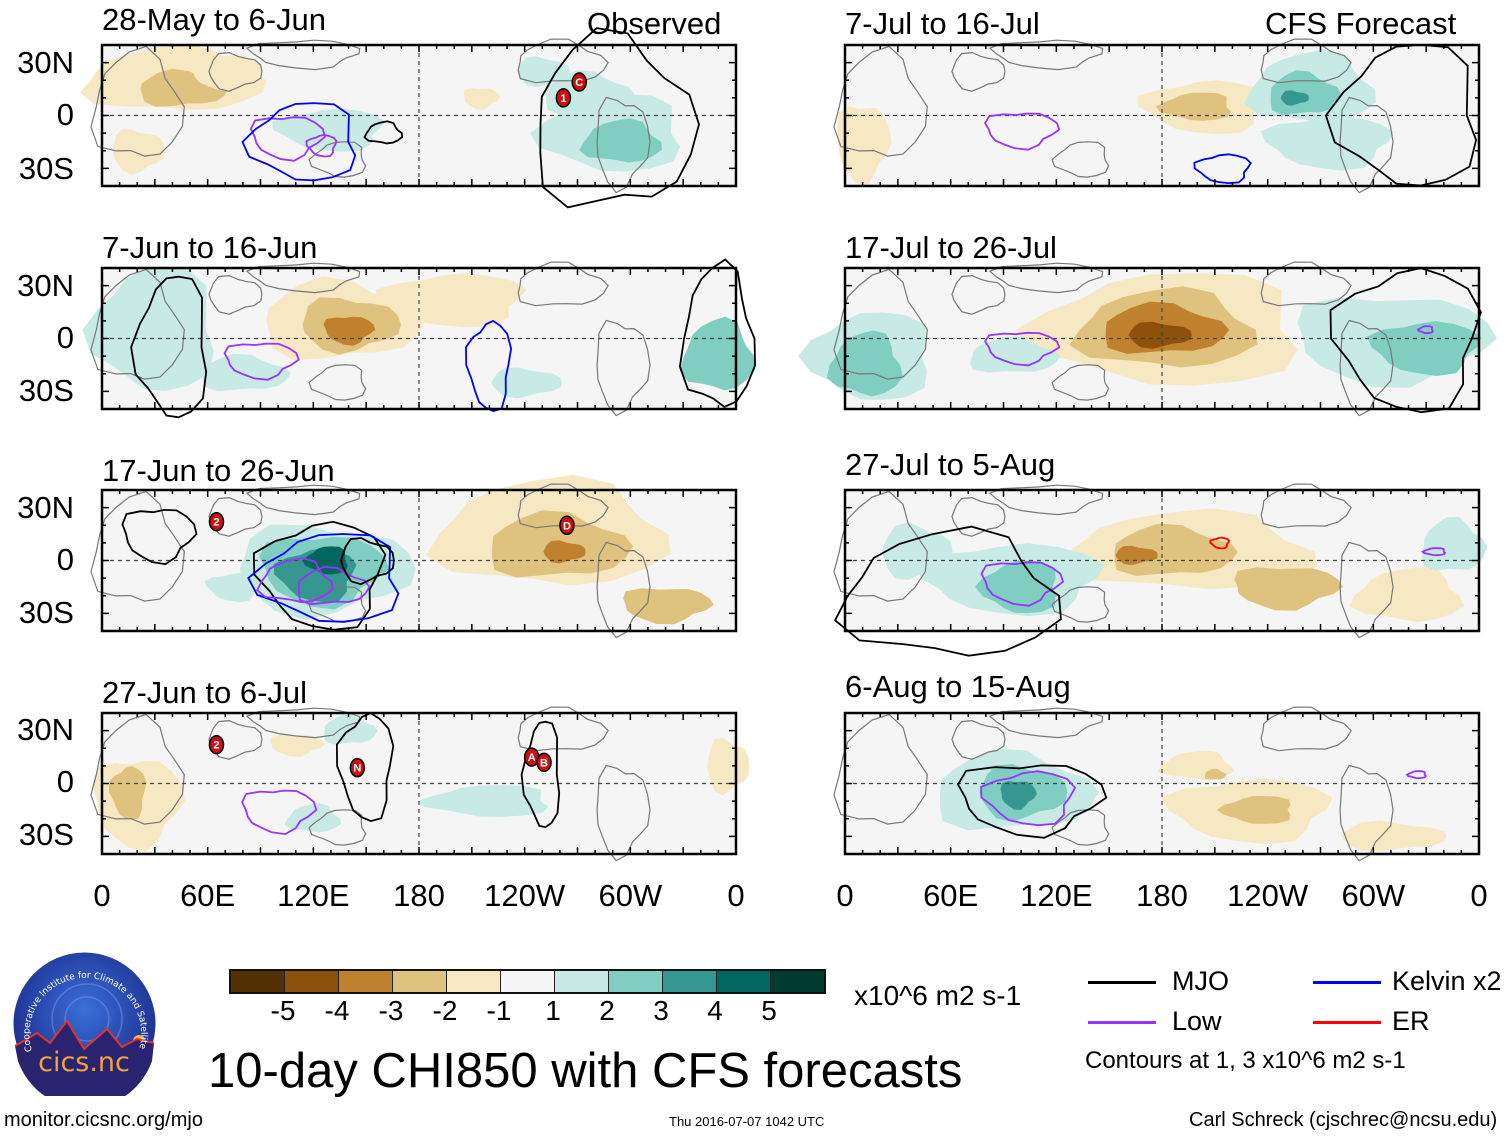  Describe the element at coordinates (1347, 1022) in the screenshot. I see `legend-er-line` at that location.